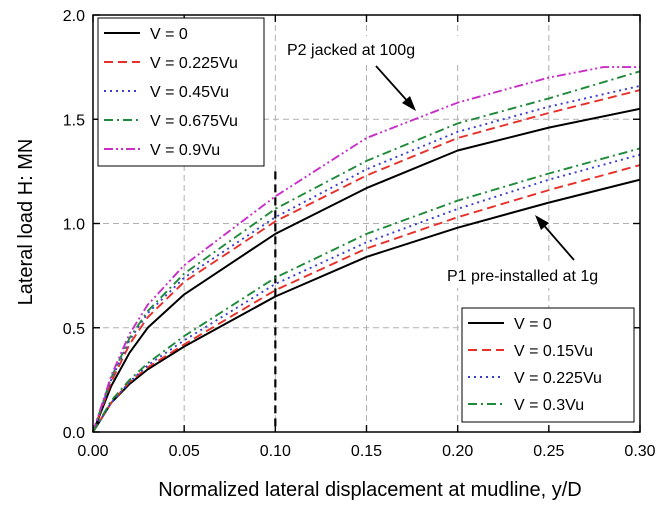 The image size is (660, 508). What do you see at coordinates (74, 329) in the screenshot?
I see `y-tick-label: 0.5` at bounding box center [74, 329].